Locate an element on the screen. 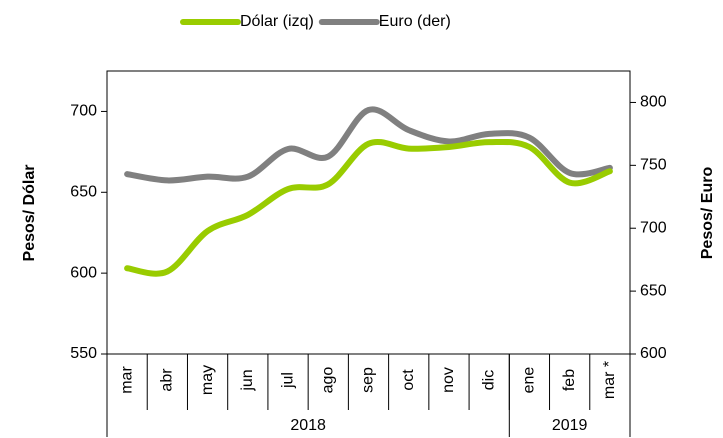 This screenshot has height=438, width=723. y2-tick-label: 600 is located at coordinates (653, 353).